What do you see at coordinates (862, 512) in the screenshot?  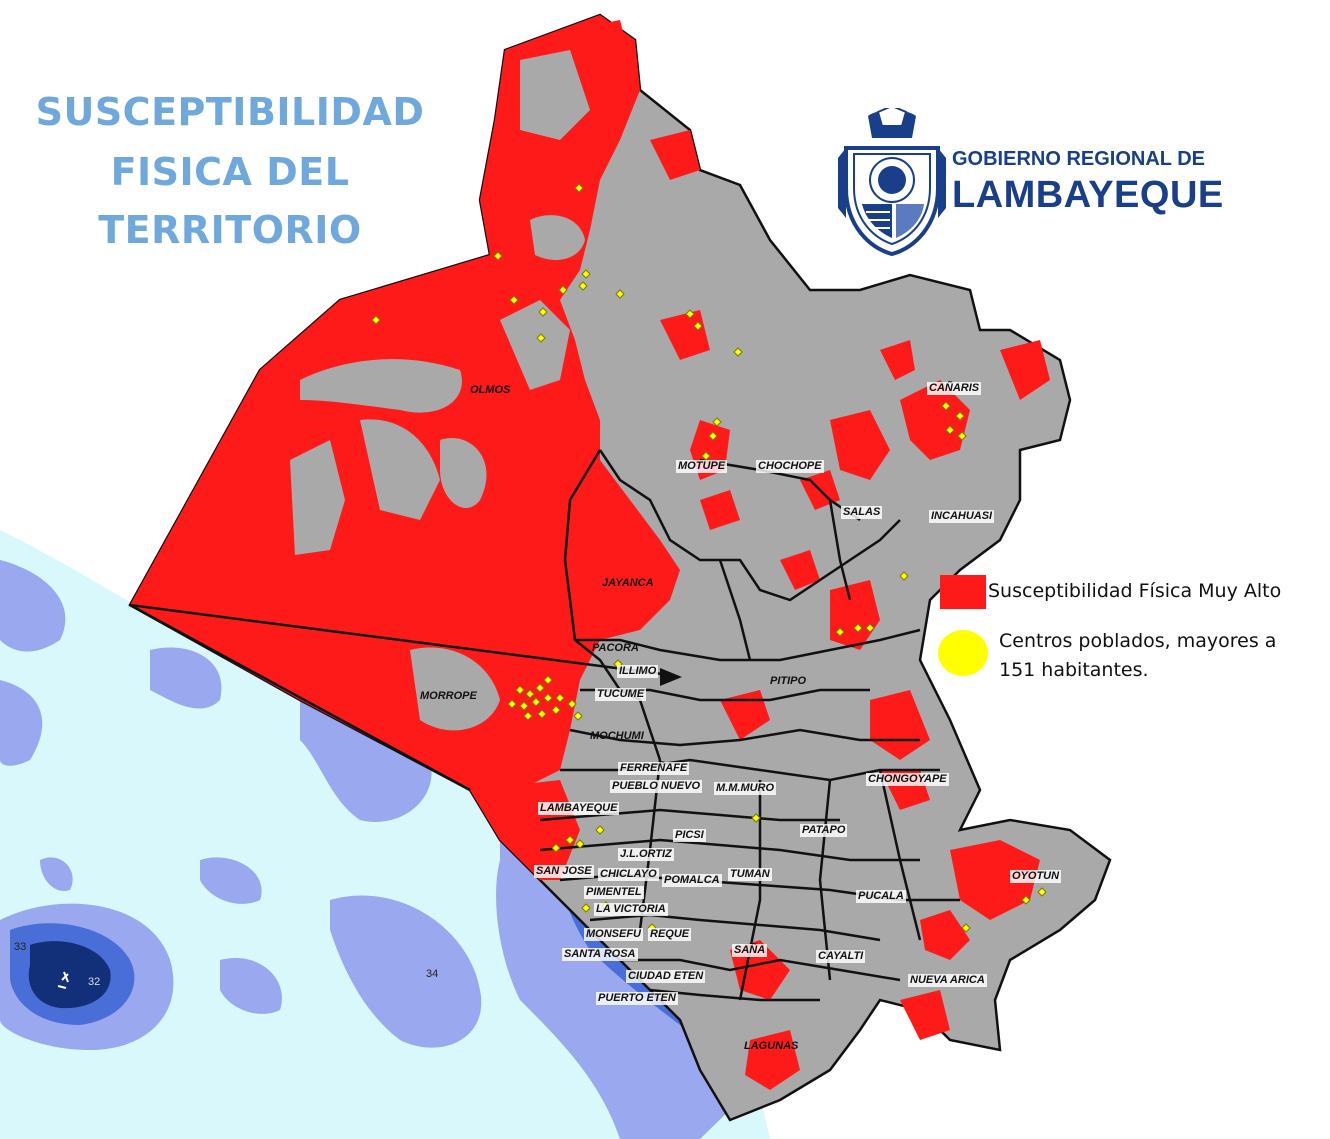 I see `place-label-salas: SALAS` at bounding box center [862, 512].